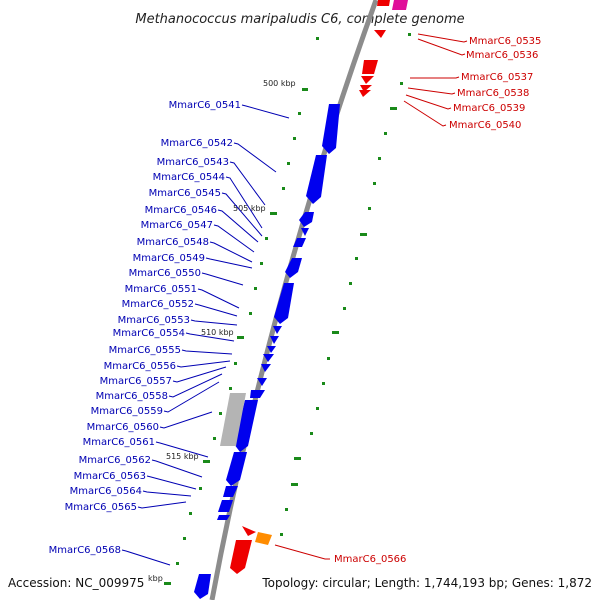 The width and height of the screenshot is (600, 600). Describe the element at coordinates (182, 456) in the screenshot. I see `kbp-label-515: 515 kbp` at that location.